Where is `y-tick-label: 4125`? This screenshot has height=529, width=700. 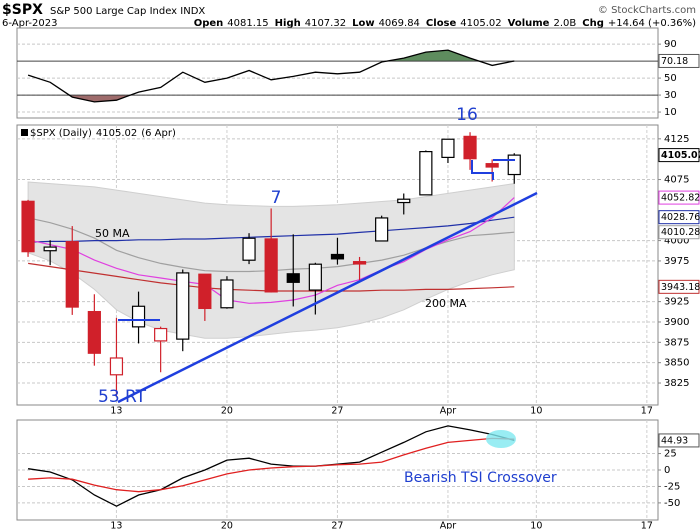 y-tick-label: 4125 is located at coordinates (676, 139).